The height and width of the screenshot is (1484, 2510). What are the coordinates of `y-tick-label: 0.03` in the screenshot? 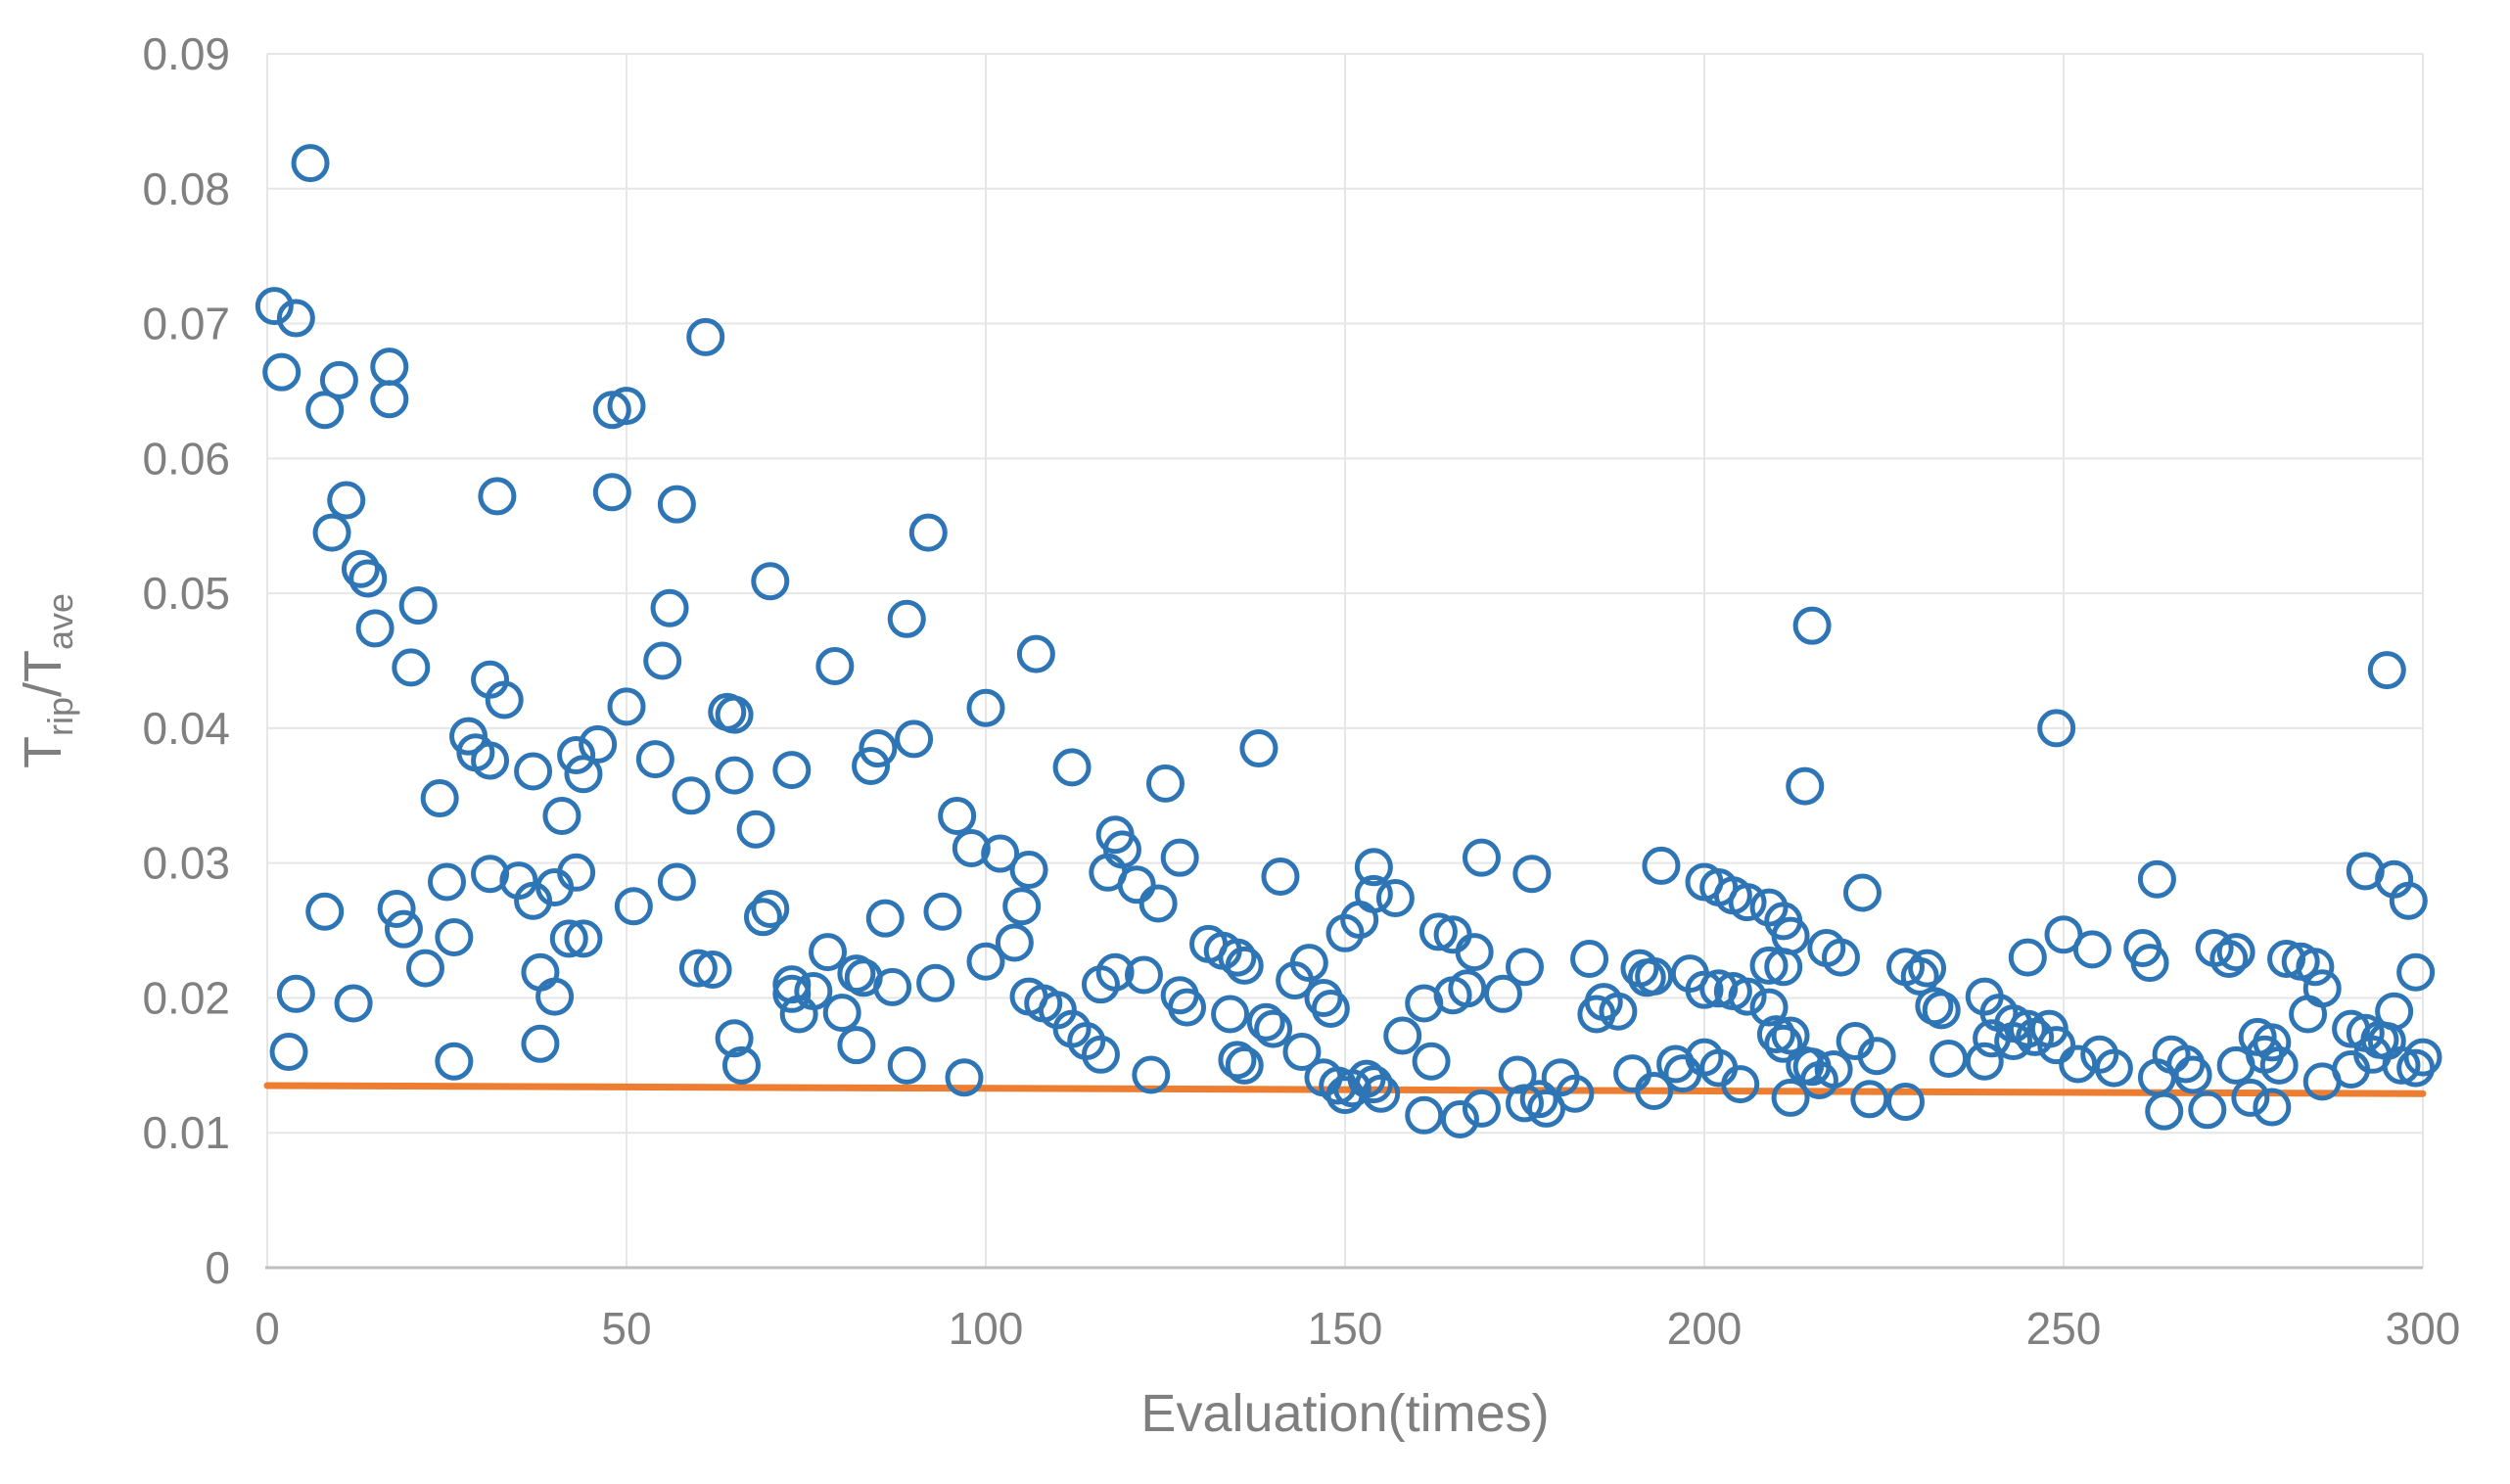 It's located at (186, 863).